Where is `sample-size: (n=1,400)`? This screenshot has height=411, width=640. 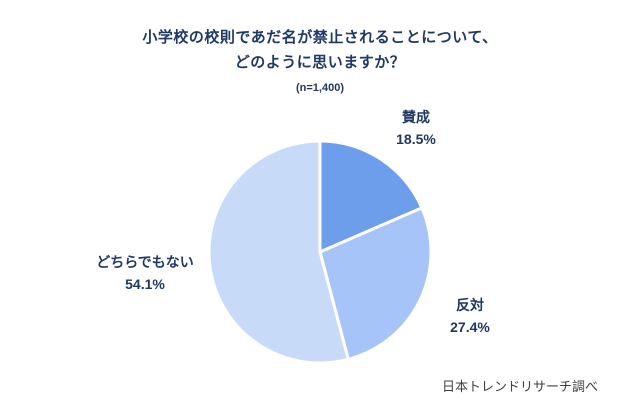
sample-size: (n=1,400) is located at coordinates (320, 88).